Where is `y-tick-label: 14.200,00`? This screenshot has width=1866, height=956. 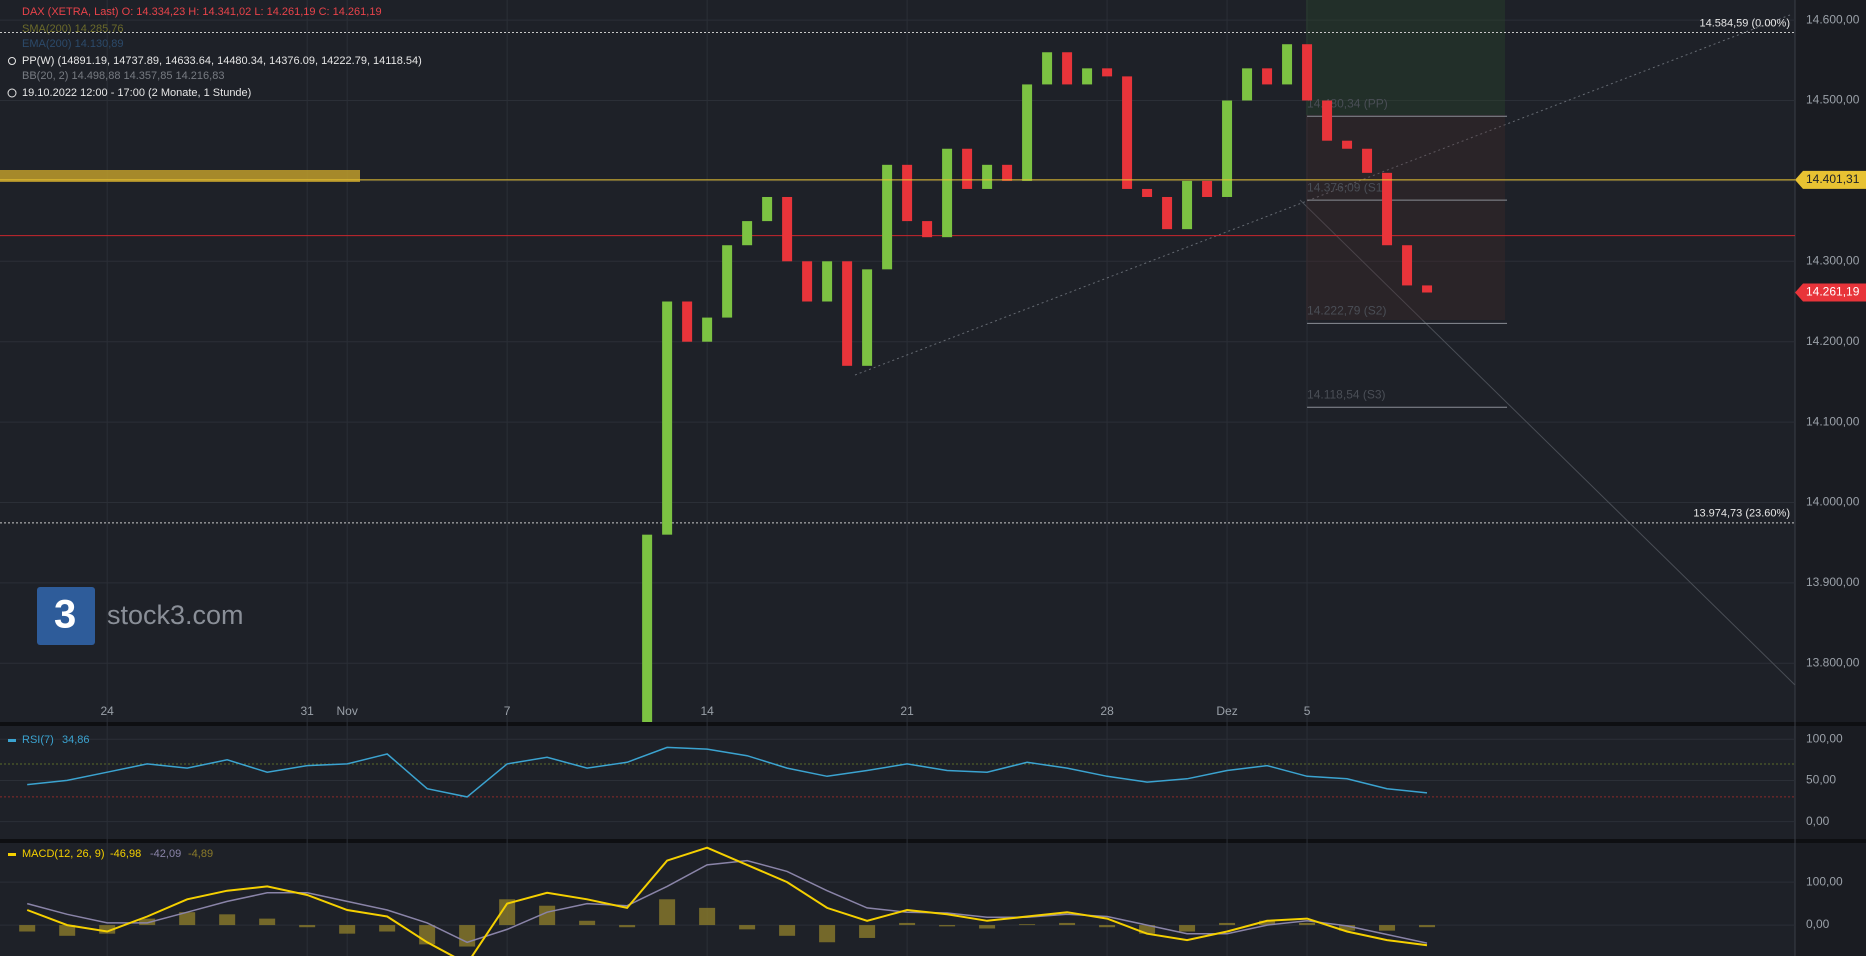 y-tick-label: 14.200,00 is located at coordinates (1833, 341).